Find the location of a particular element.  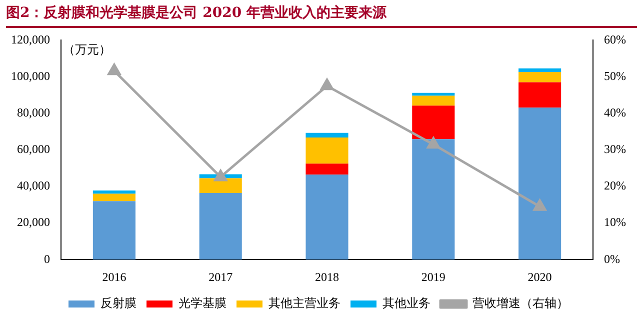

y2-tick-label: 20% is located at coordinates (615, 185).